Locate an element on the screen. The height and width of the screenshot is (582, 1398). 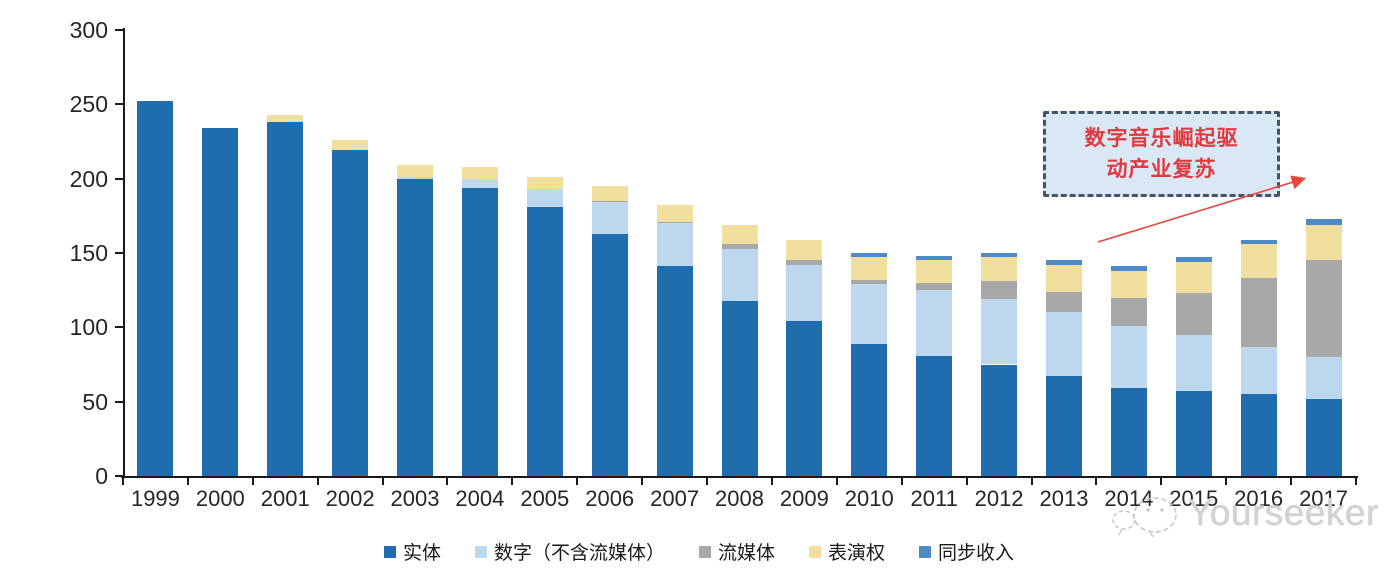
x-axis-label: 2005 is located at coordinates (545, 498).